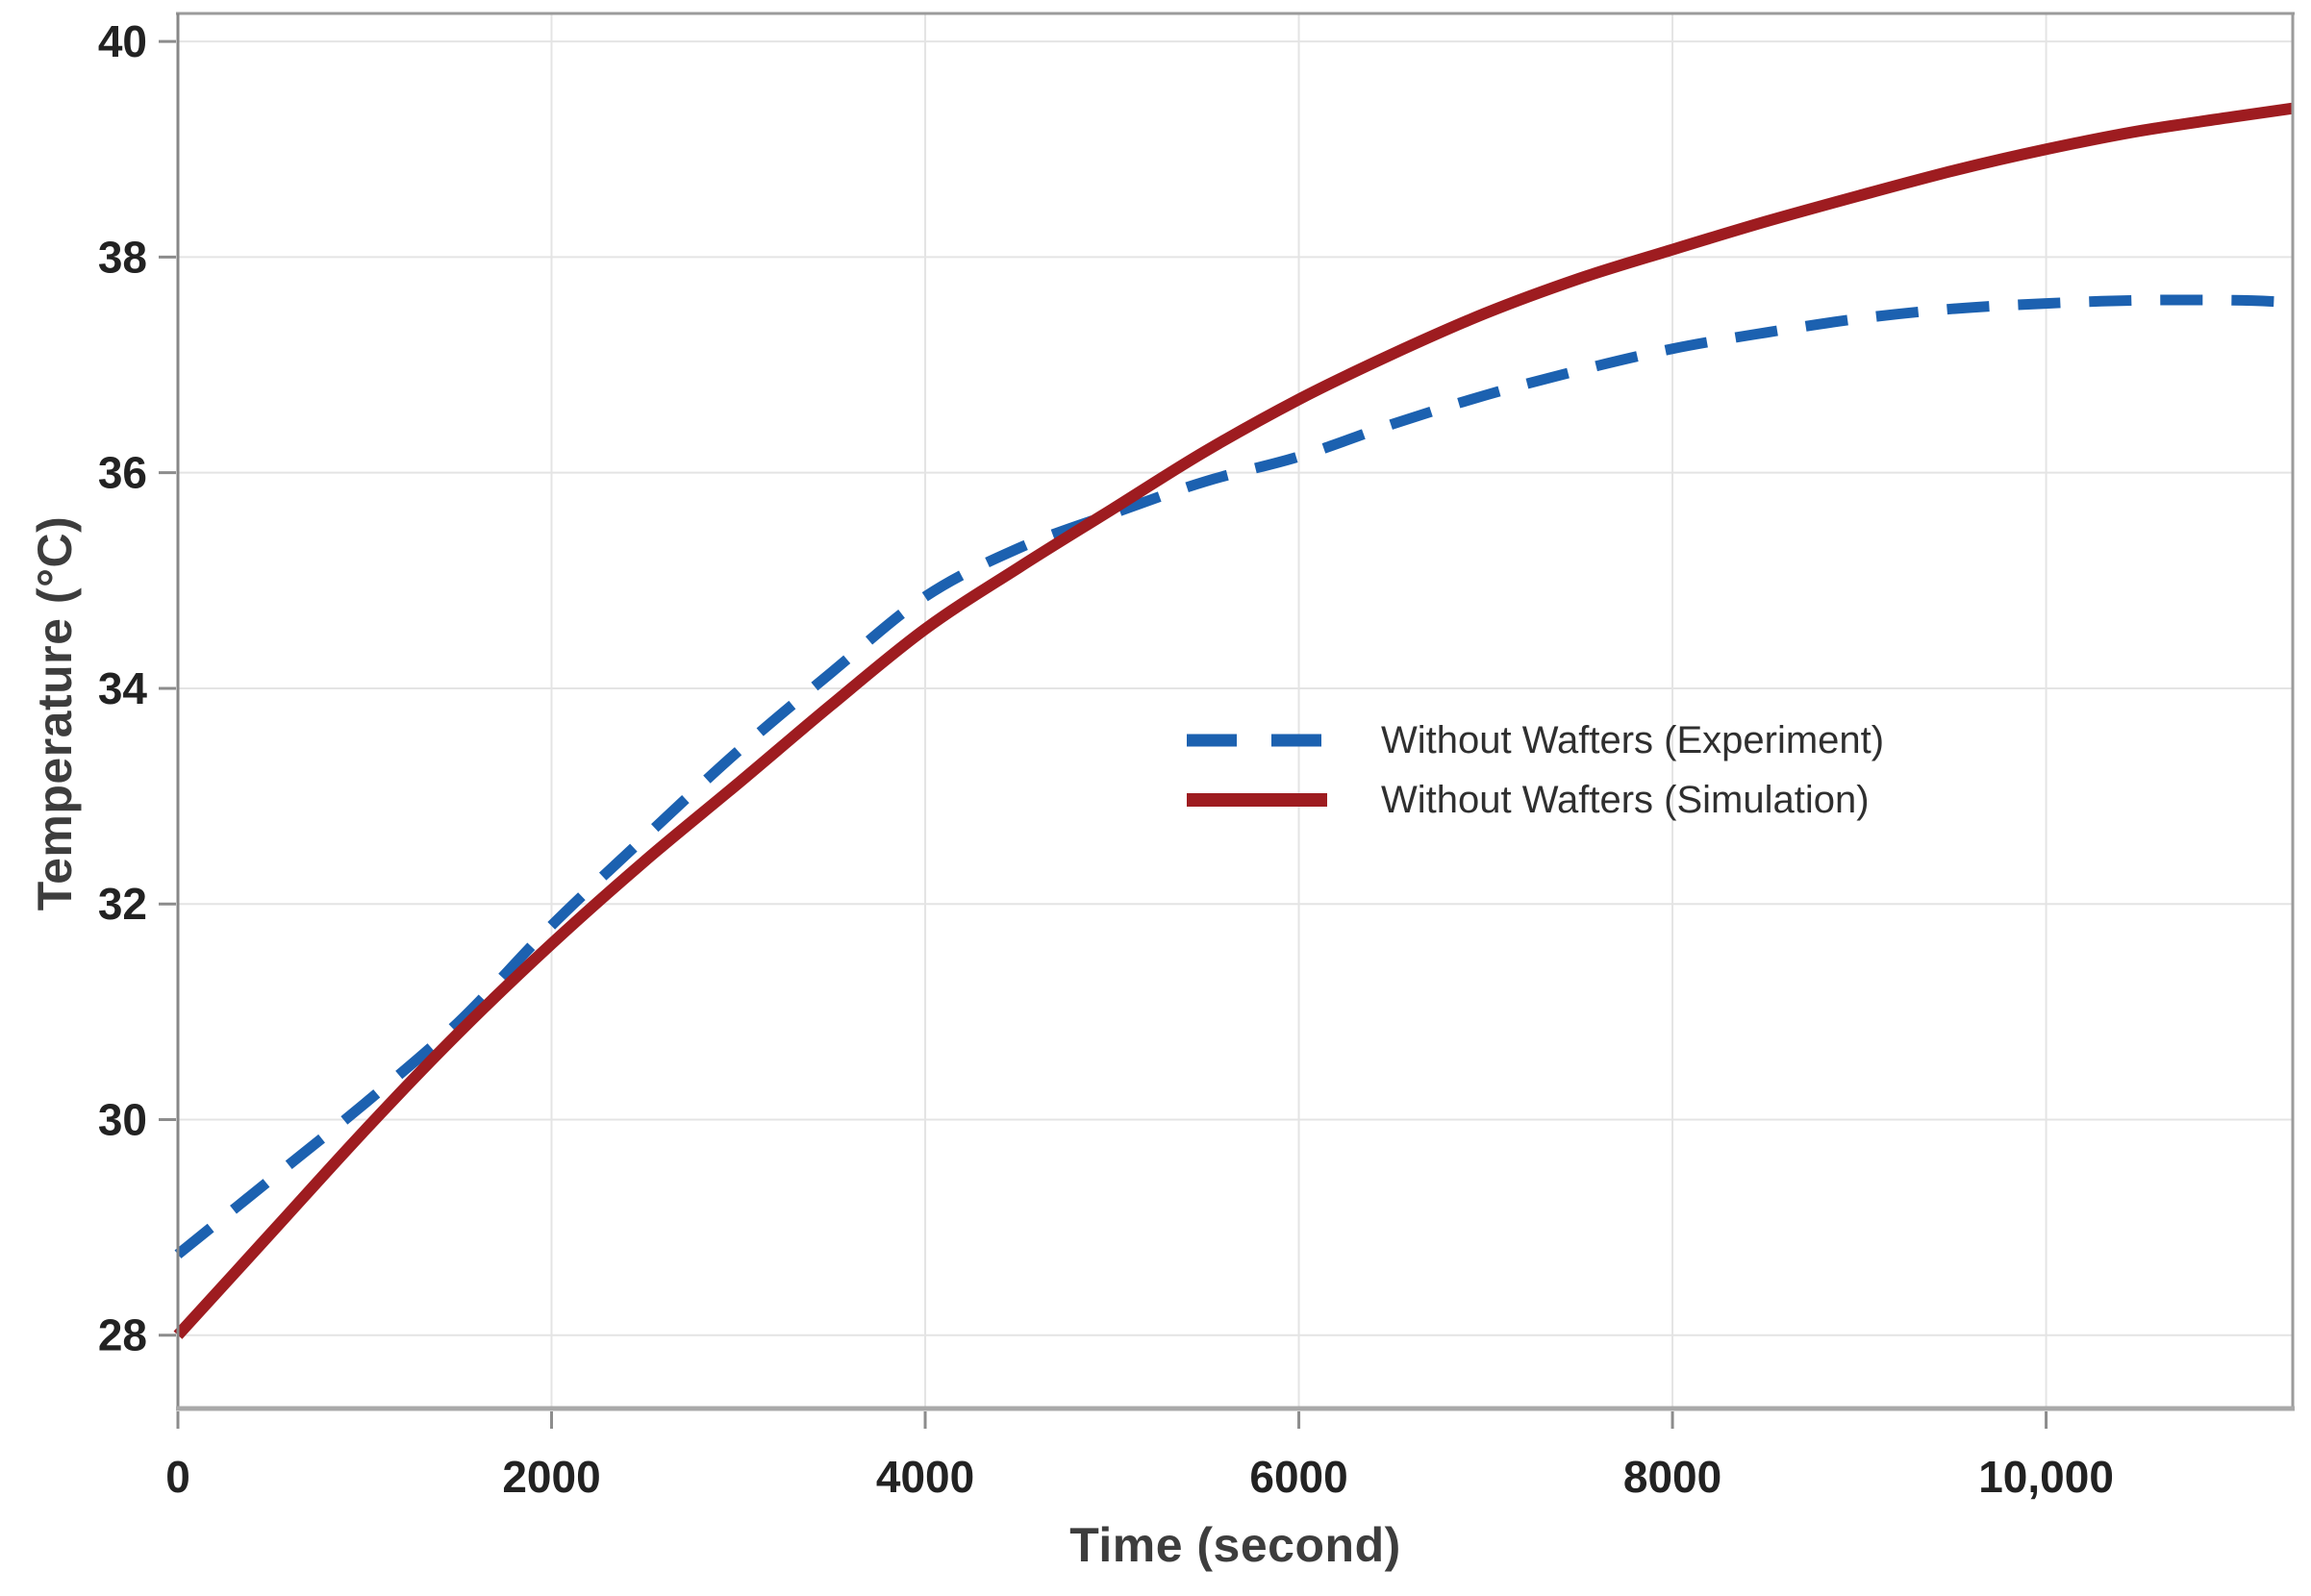 This screenshot has height=1596, width=2311. What do you see at coordinates (2046, 1477) in the screenshot?
I see `x-tick-label: 10,000` at bounding box center [2046, 1477].